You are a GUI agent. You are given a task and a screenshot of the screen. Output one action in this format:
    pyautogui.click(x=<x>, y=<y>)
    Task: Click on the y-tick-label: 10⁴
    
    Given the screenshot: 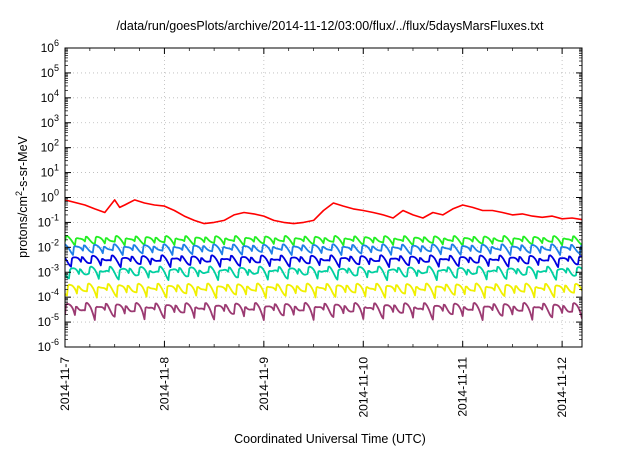 What is the action you would take?
    pyautogui.click(x=50, y=96)
    